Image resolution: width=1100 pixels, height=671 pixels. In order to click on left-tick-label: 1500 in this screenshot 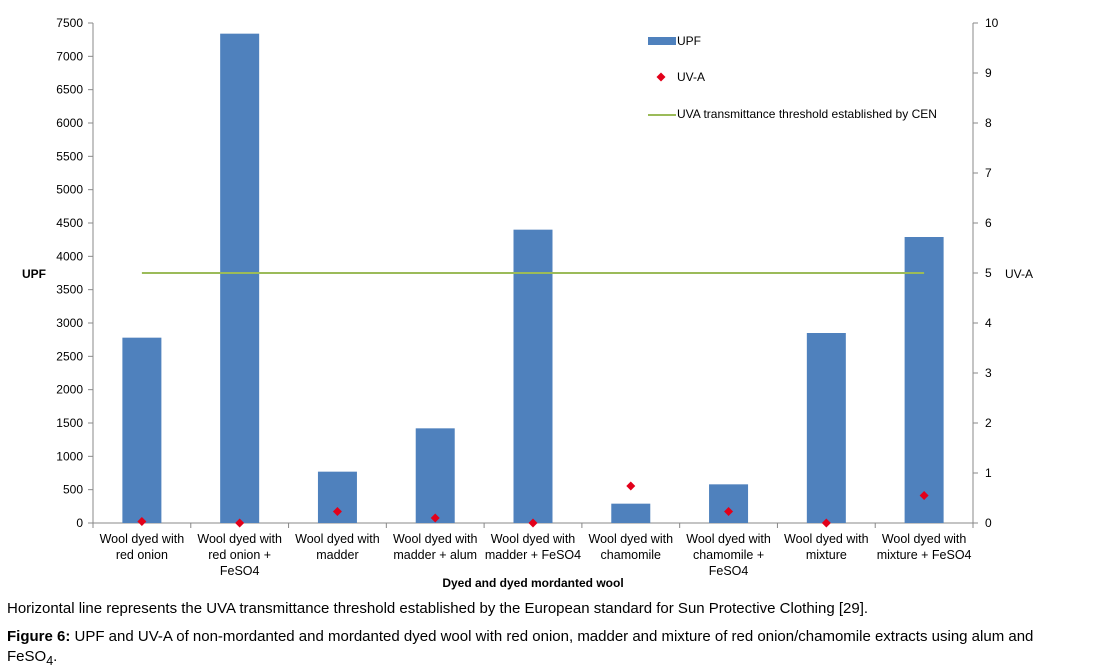, I will do `click(69, 423)`.